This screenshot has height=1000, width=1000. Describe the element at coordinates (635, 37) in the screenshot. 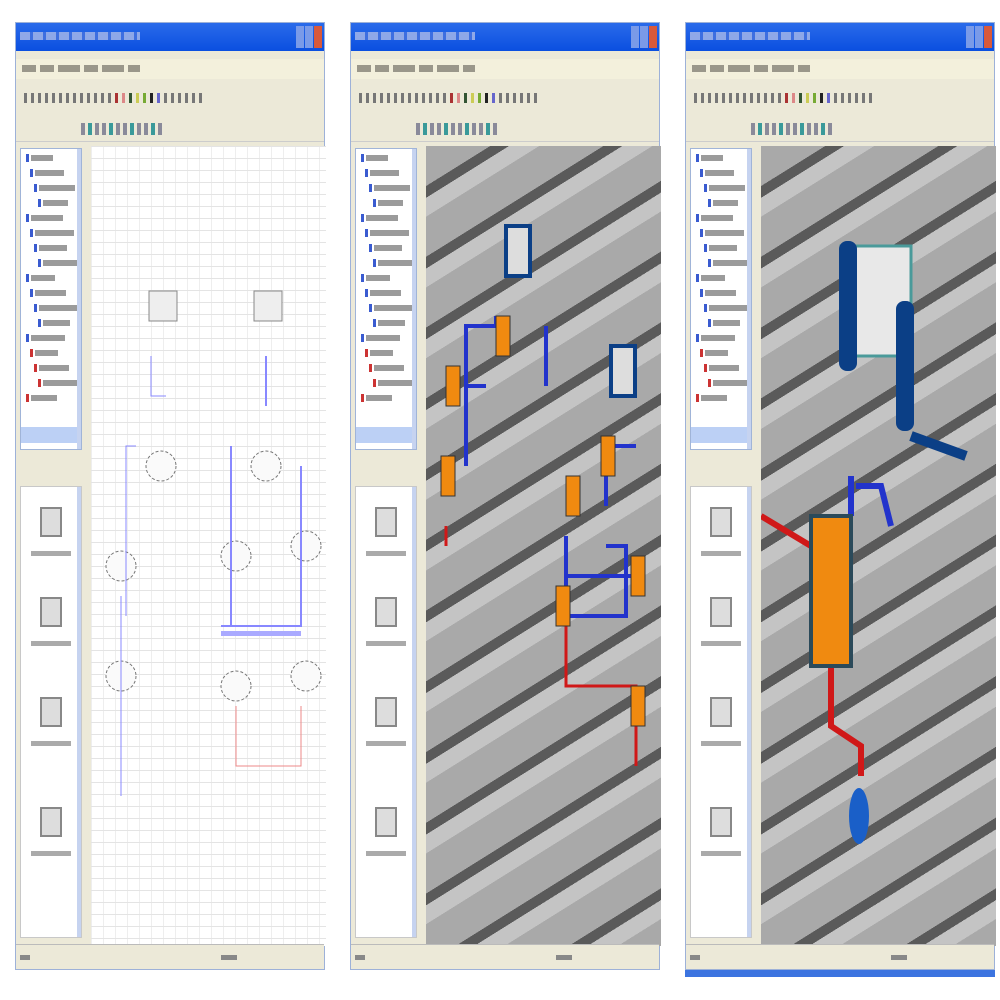

I see `minimize-button` at that location.